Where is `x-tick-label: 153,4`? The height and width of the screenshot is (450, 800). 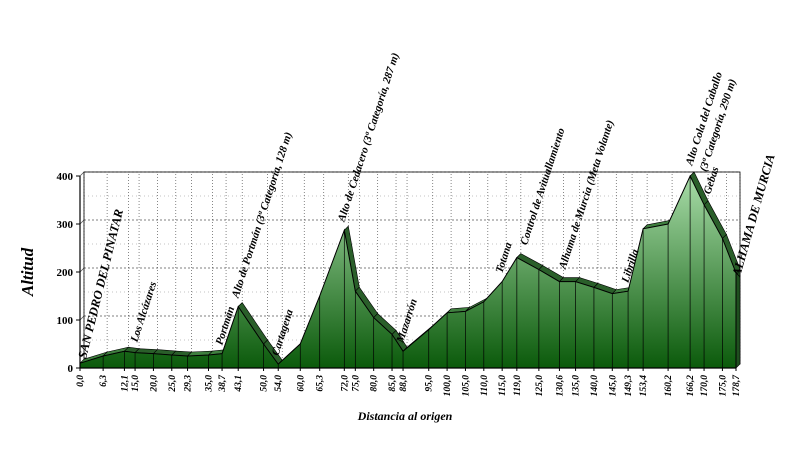
x-tick-label: 153,4 is located at coordinates (644, 386).